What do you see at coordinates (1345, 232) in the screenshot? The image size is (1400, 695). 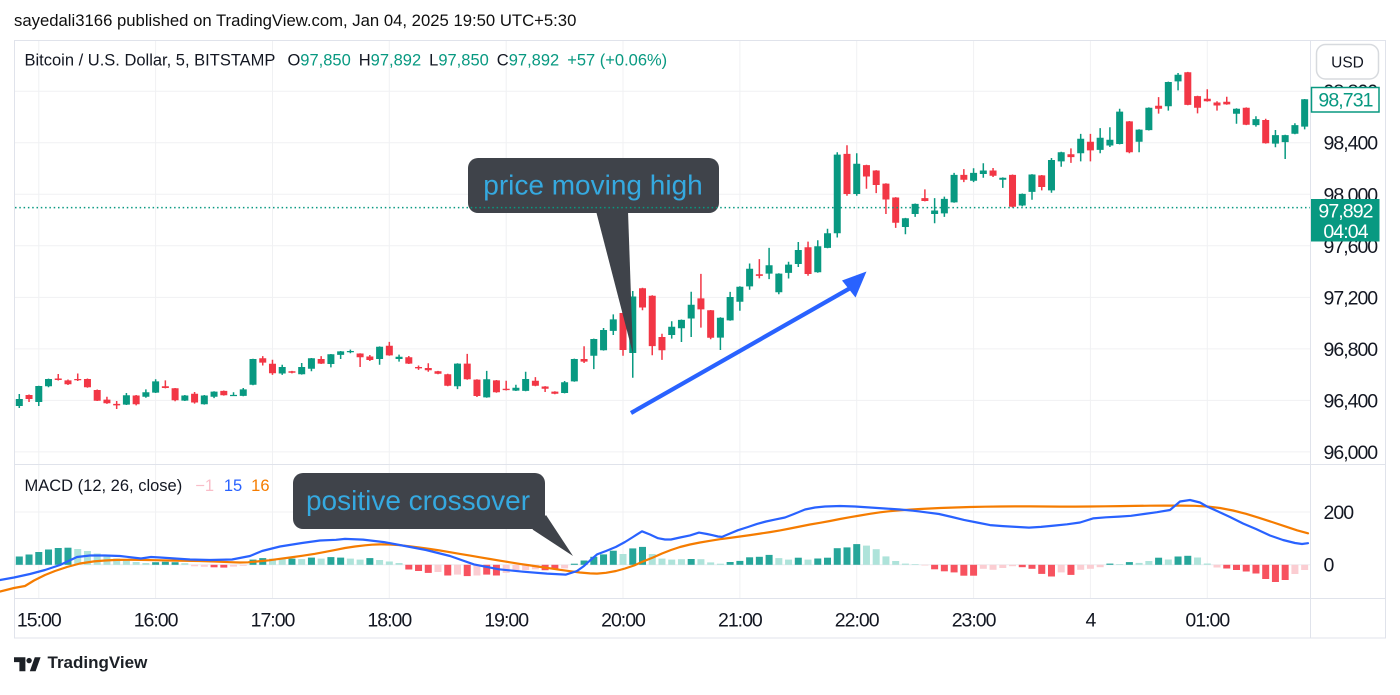 I see `svg-text: 04:04` at bounding box center [1345, 232].